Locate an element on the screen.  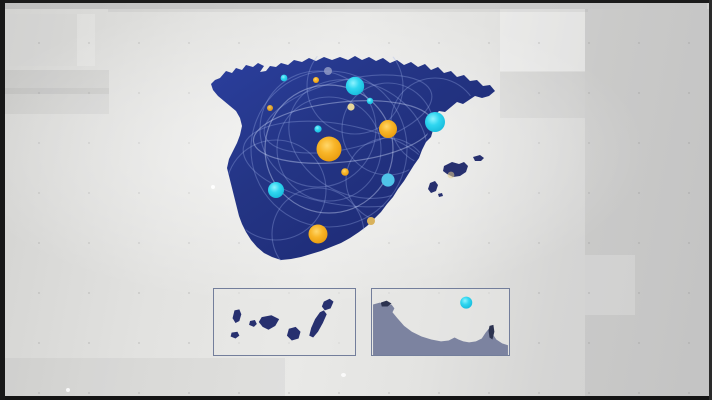
north-africa-coast is located at coordinates (440, 325).